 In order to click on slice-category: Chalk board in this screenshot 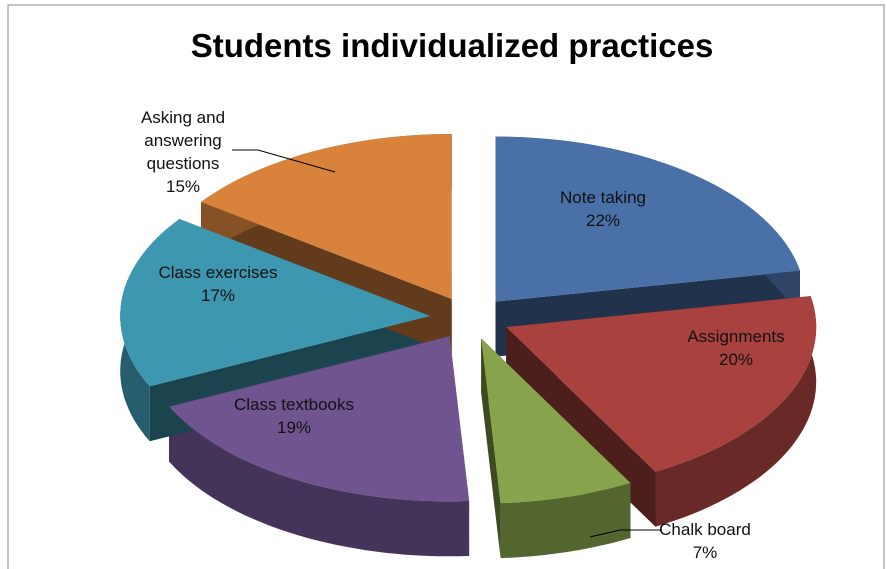, I will do `click(705, 529)`.